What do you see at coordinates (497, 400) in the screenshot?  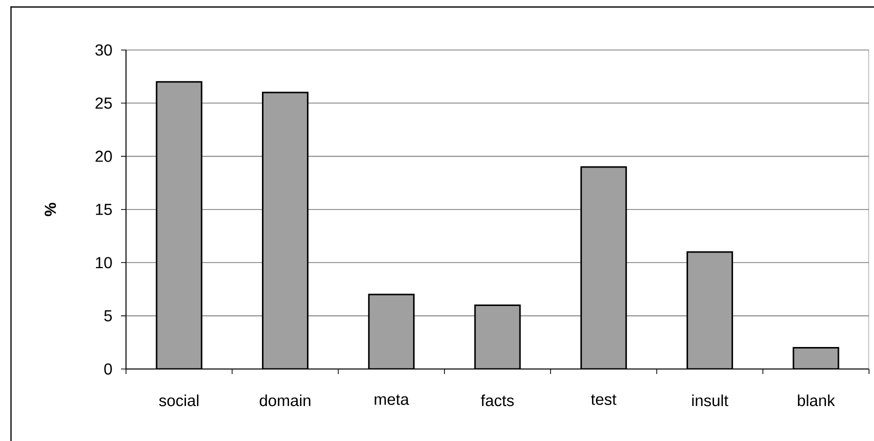 I see `x-tick-label: facts` at bounding box center [497, 400].